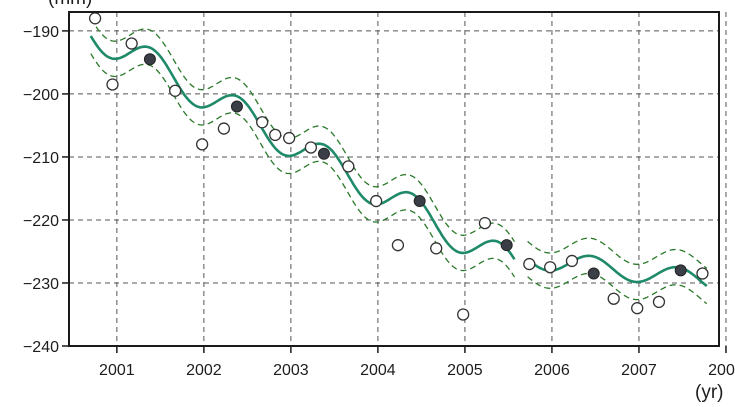  Describe the element at coordinates (41, 95) in the screenshot. I see `y-tick-label: −200` at that location.